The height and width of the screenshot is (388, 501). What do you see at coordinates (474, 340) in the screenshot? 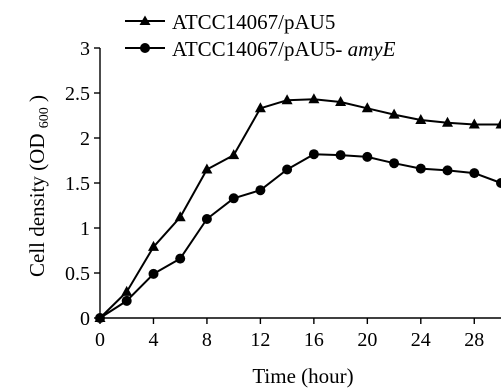
I see `x-tick-label: 28` at bounding box center [474, 340].